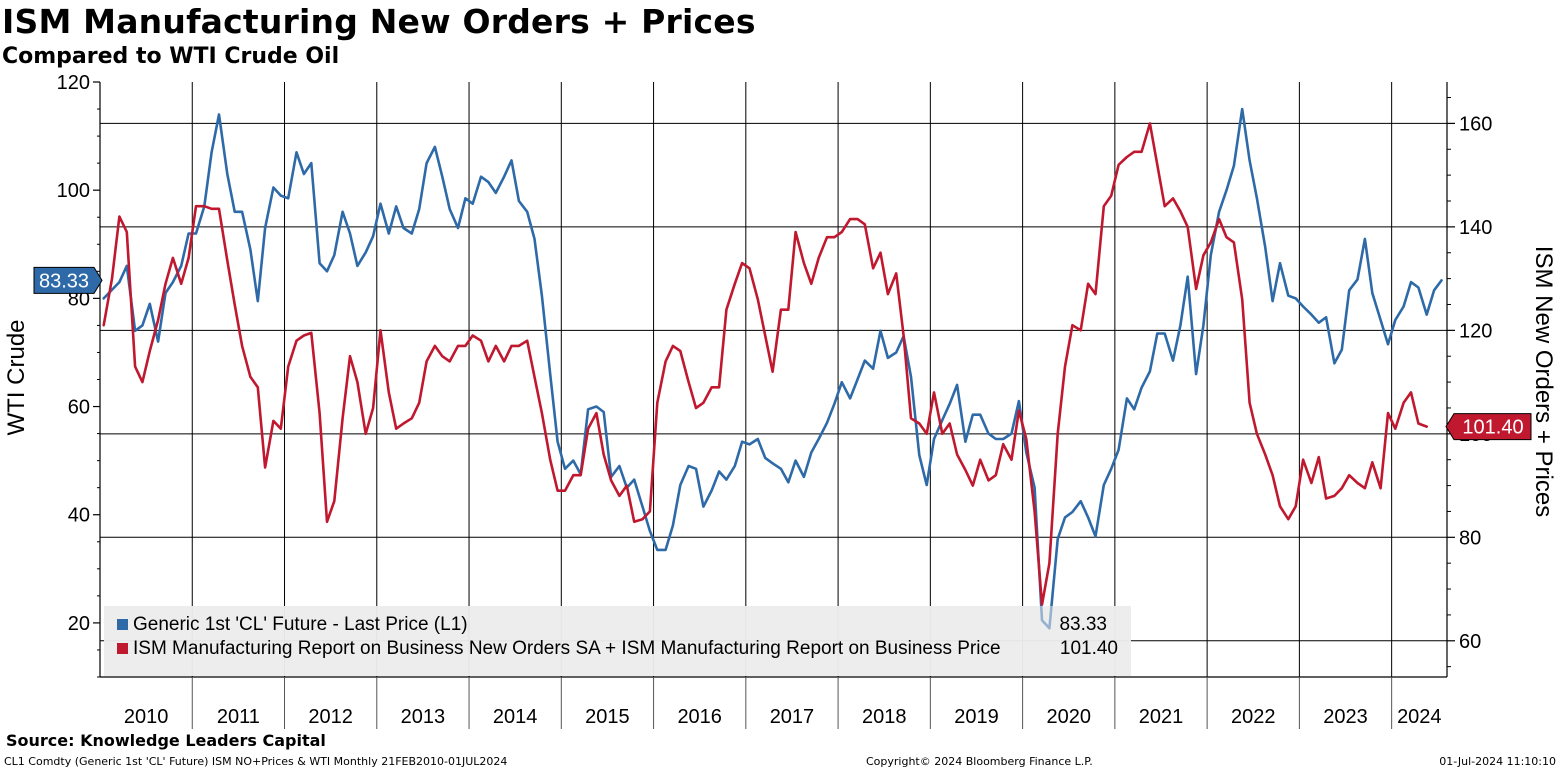  I want to click on legend-value: 101.40, so click(1089, 648).